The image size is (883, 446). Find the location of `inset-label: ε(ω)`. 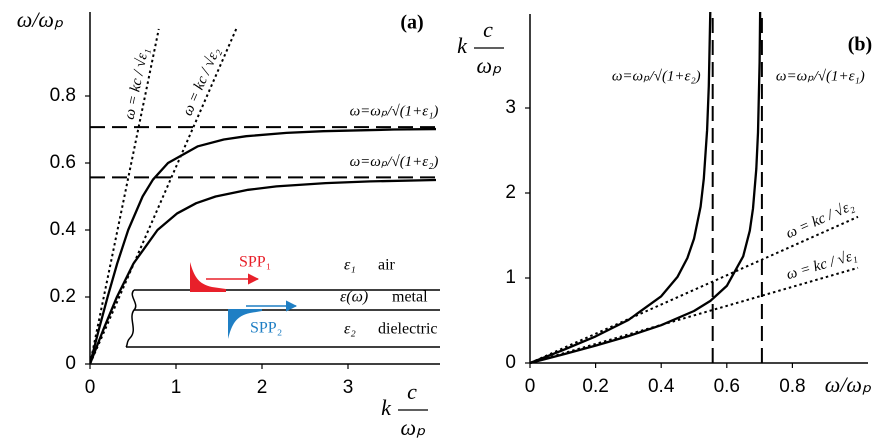

inset-label: ε(ω) is located at coordinates (354, 297).